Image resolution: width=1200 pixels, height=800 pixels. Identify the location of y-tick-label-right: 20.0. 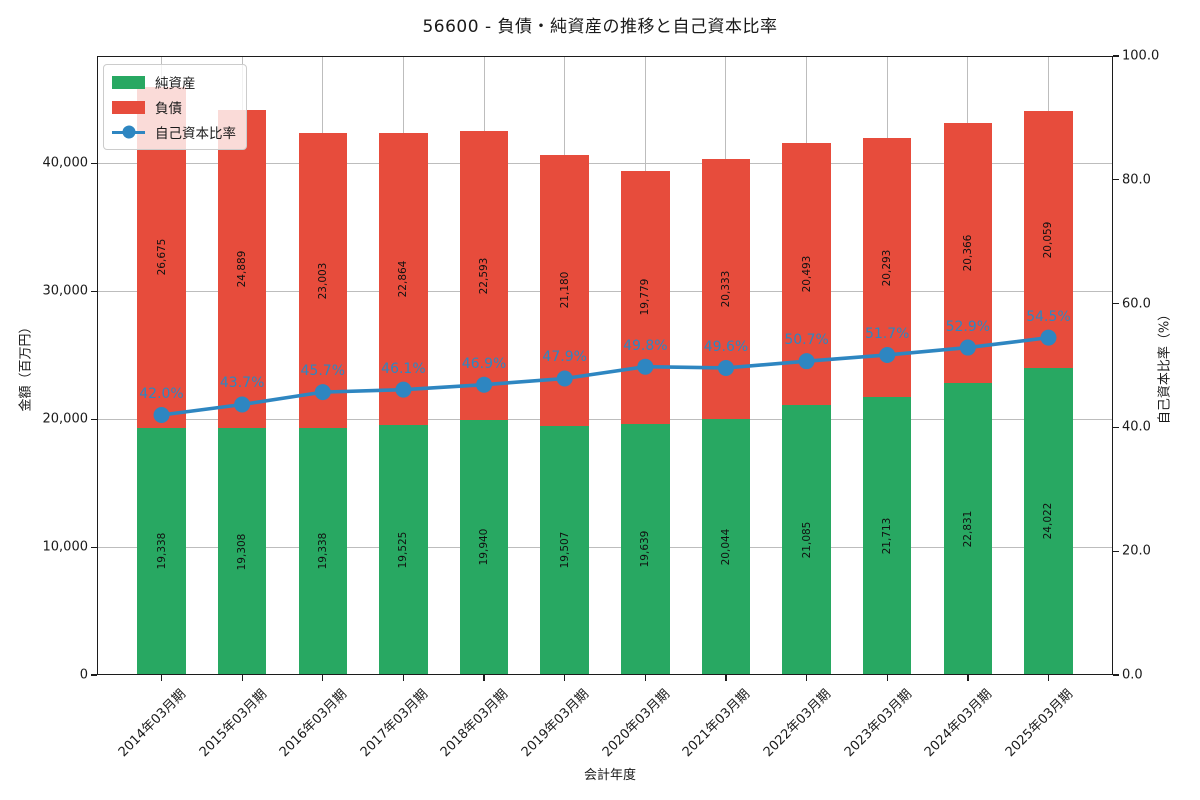
(1136, 551).